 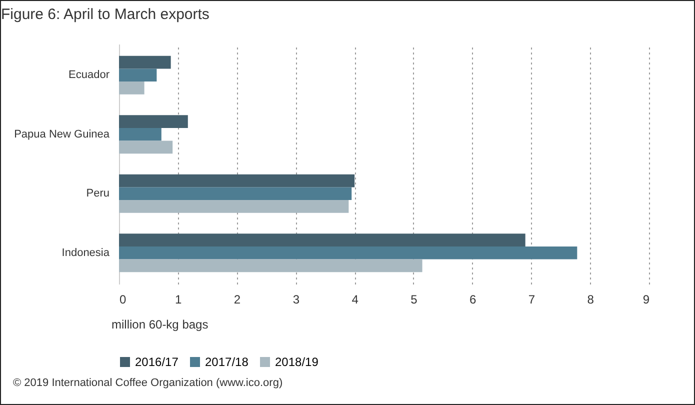 What do you see at coordinates (160, 325) in the screenshot?
I see `x-axis-title: million 60-kg bags` at bounding box center [160, 325].